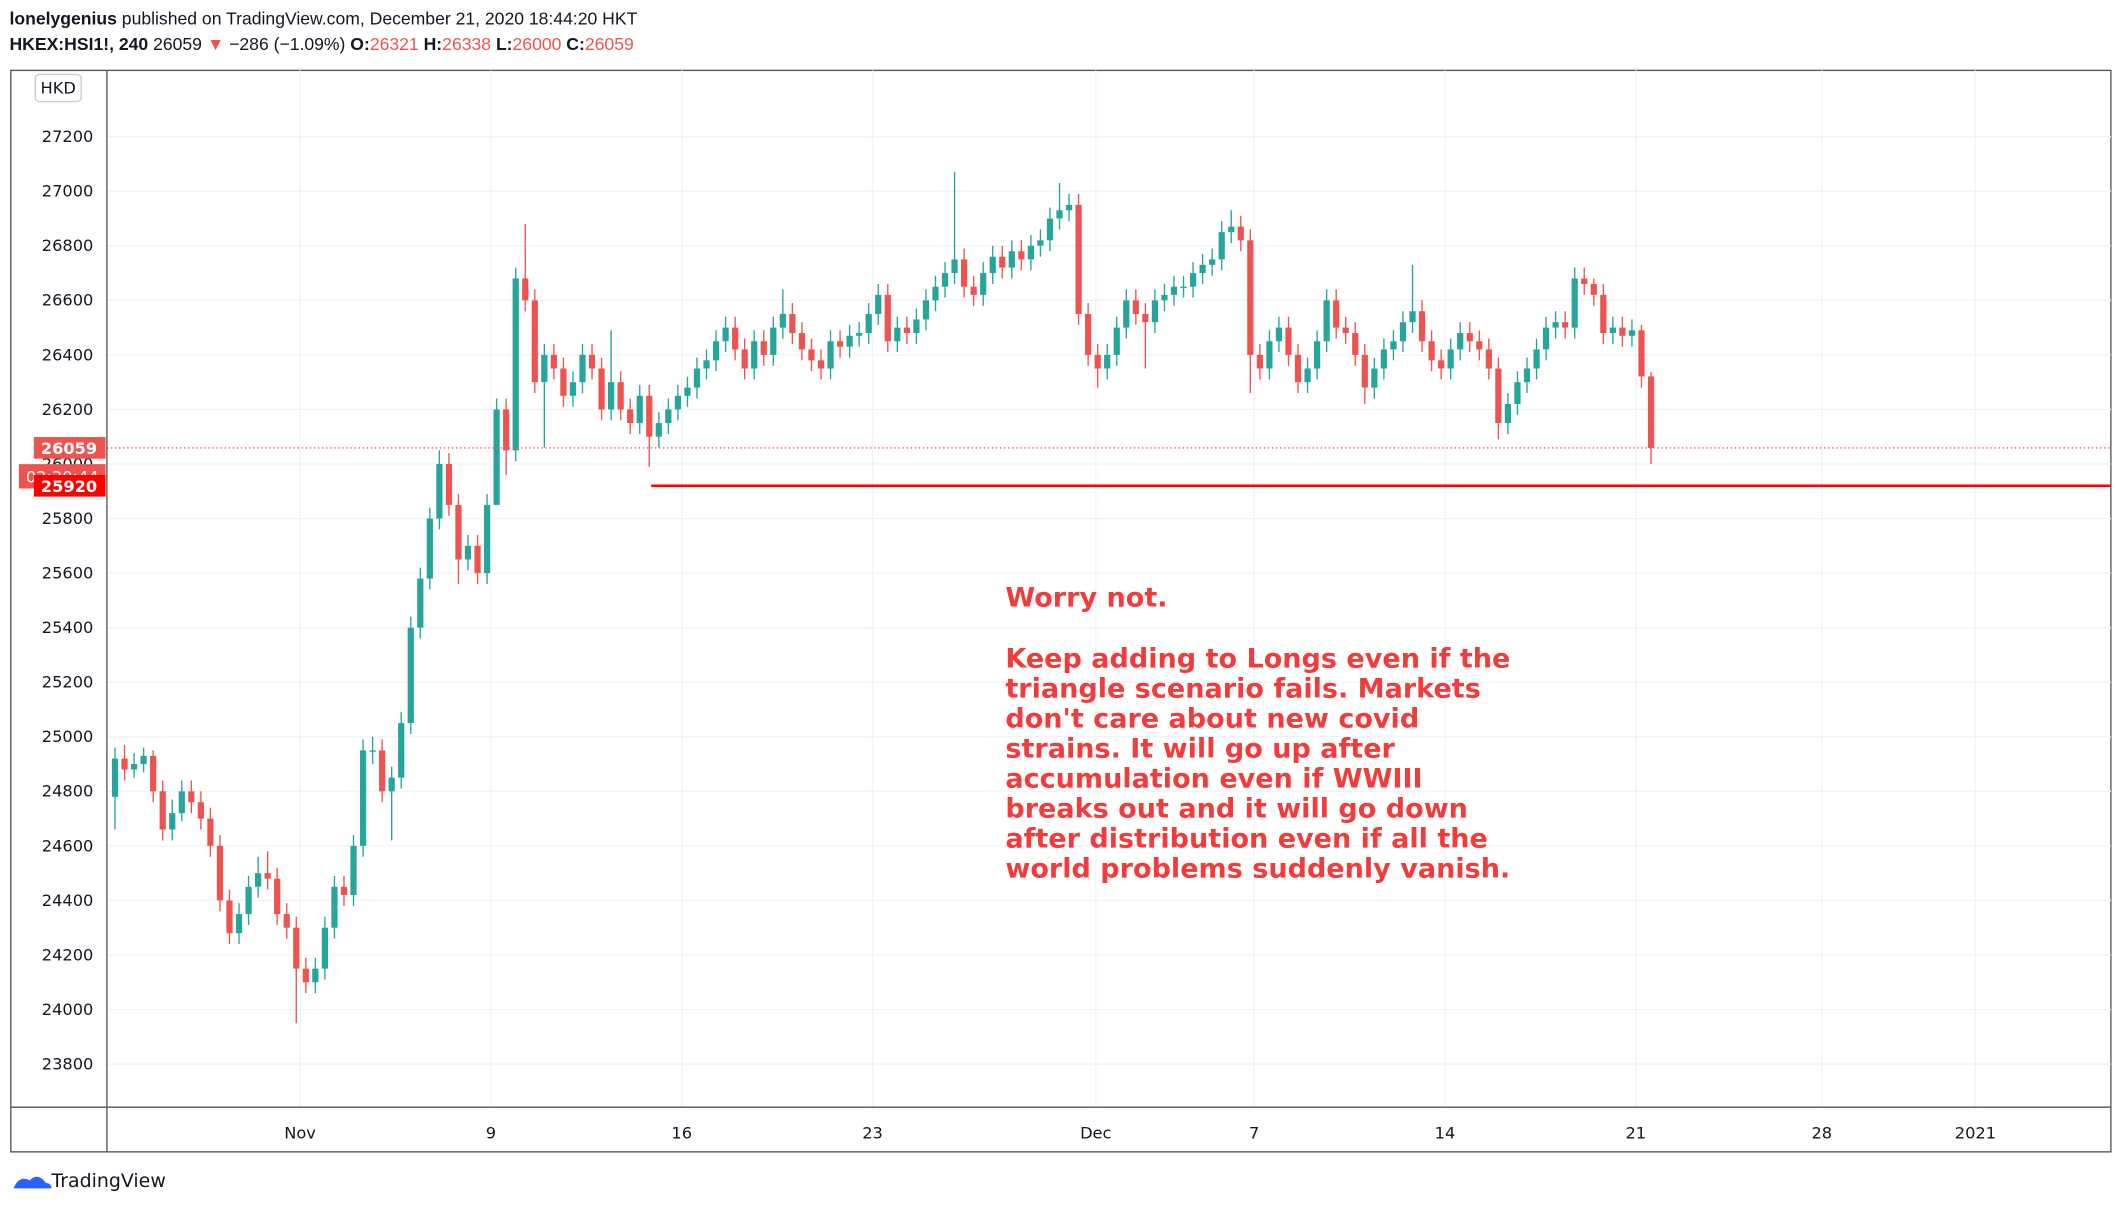 This screenshot has width=2119, height=1206. What do you see at coordinates (1242, 688) in the screenshot?
I see `annotation-line: triangle scenario fails. Markets` at bounding box center [1242, 688].